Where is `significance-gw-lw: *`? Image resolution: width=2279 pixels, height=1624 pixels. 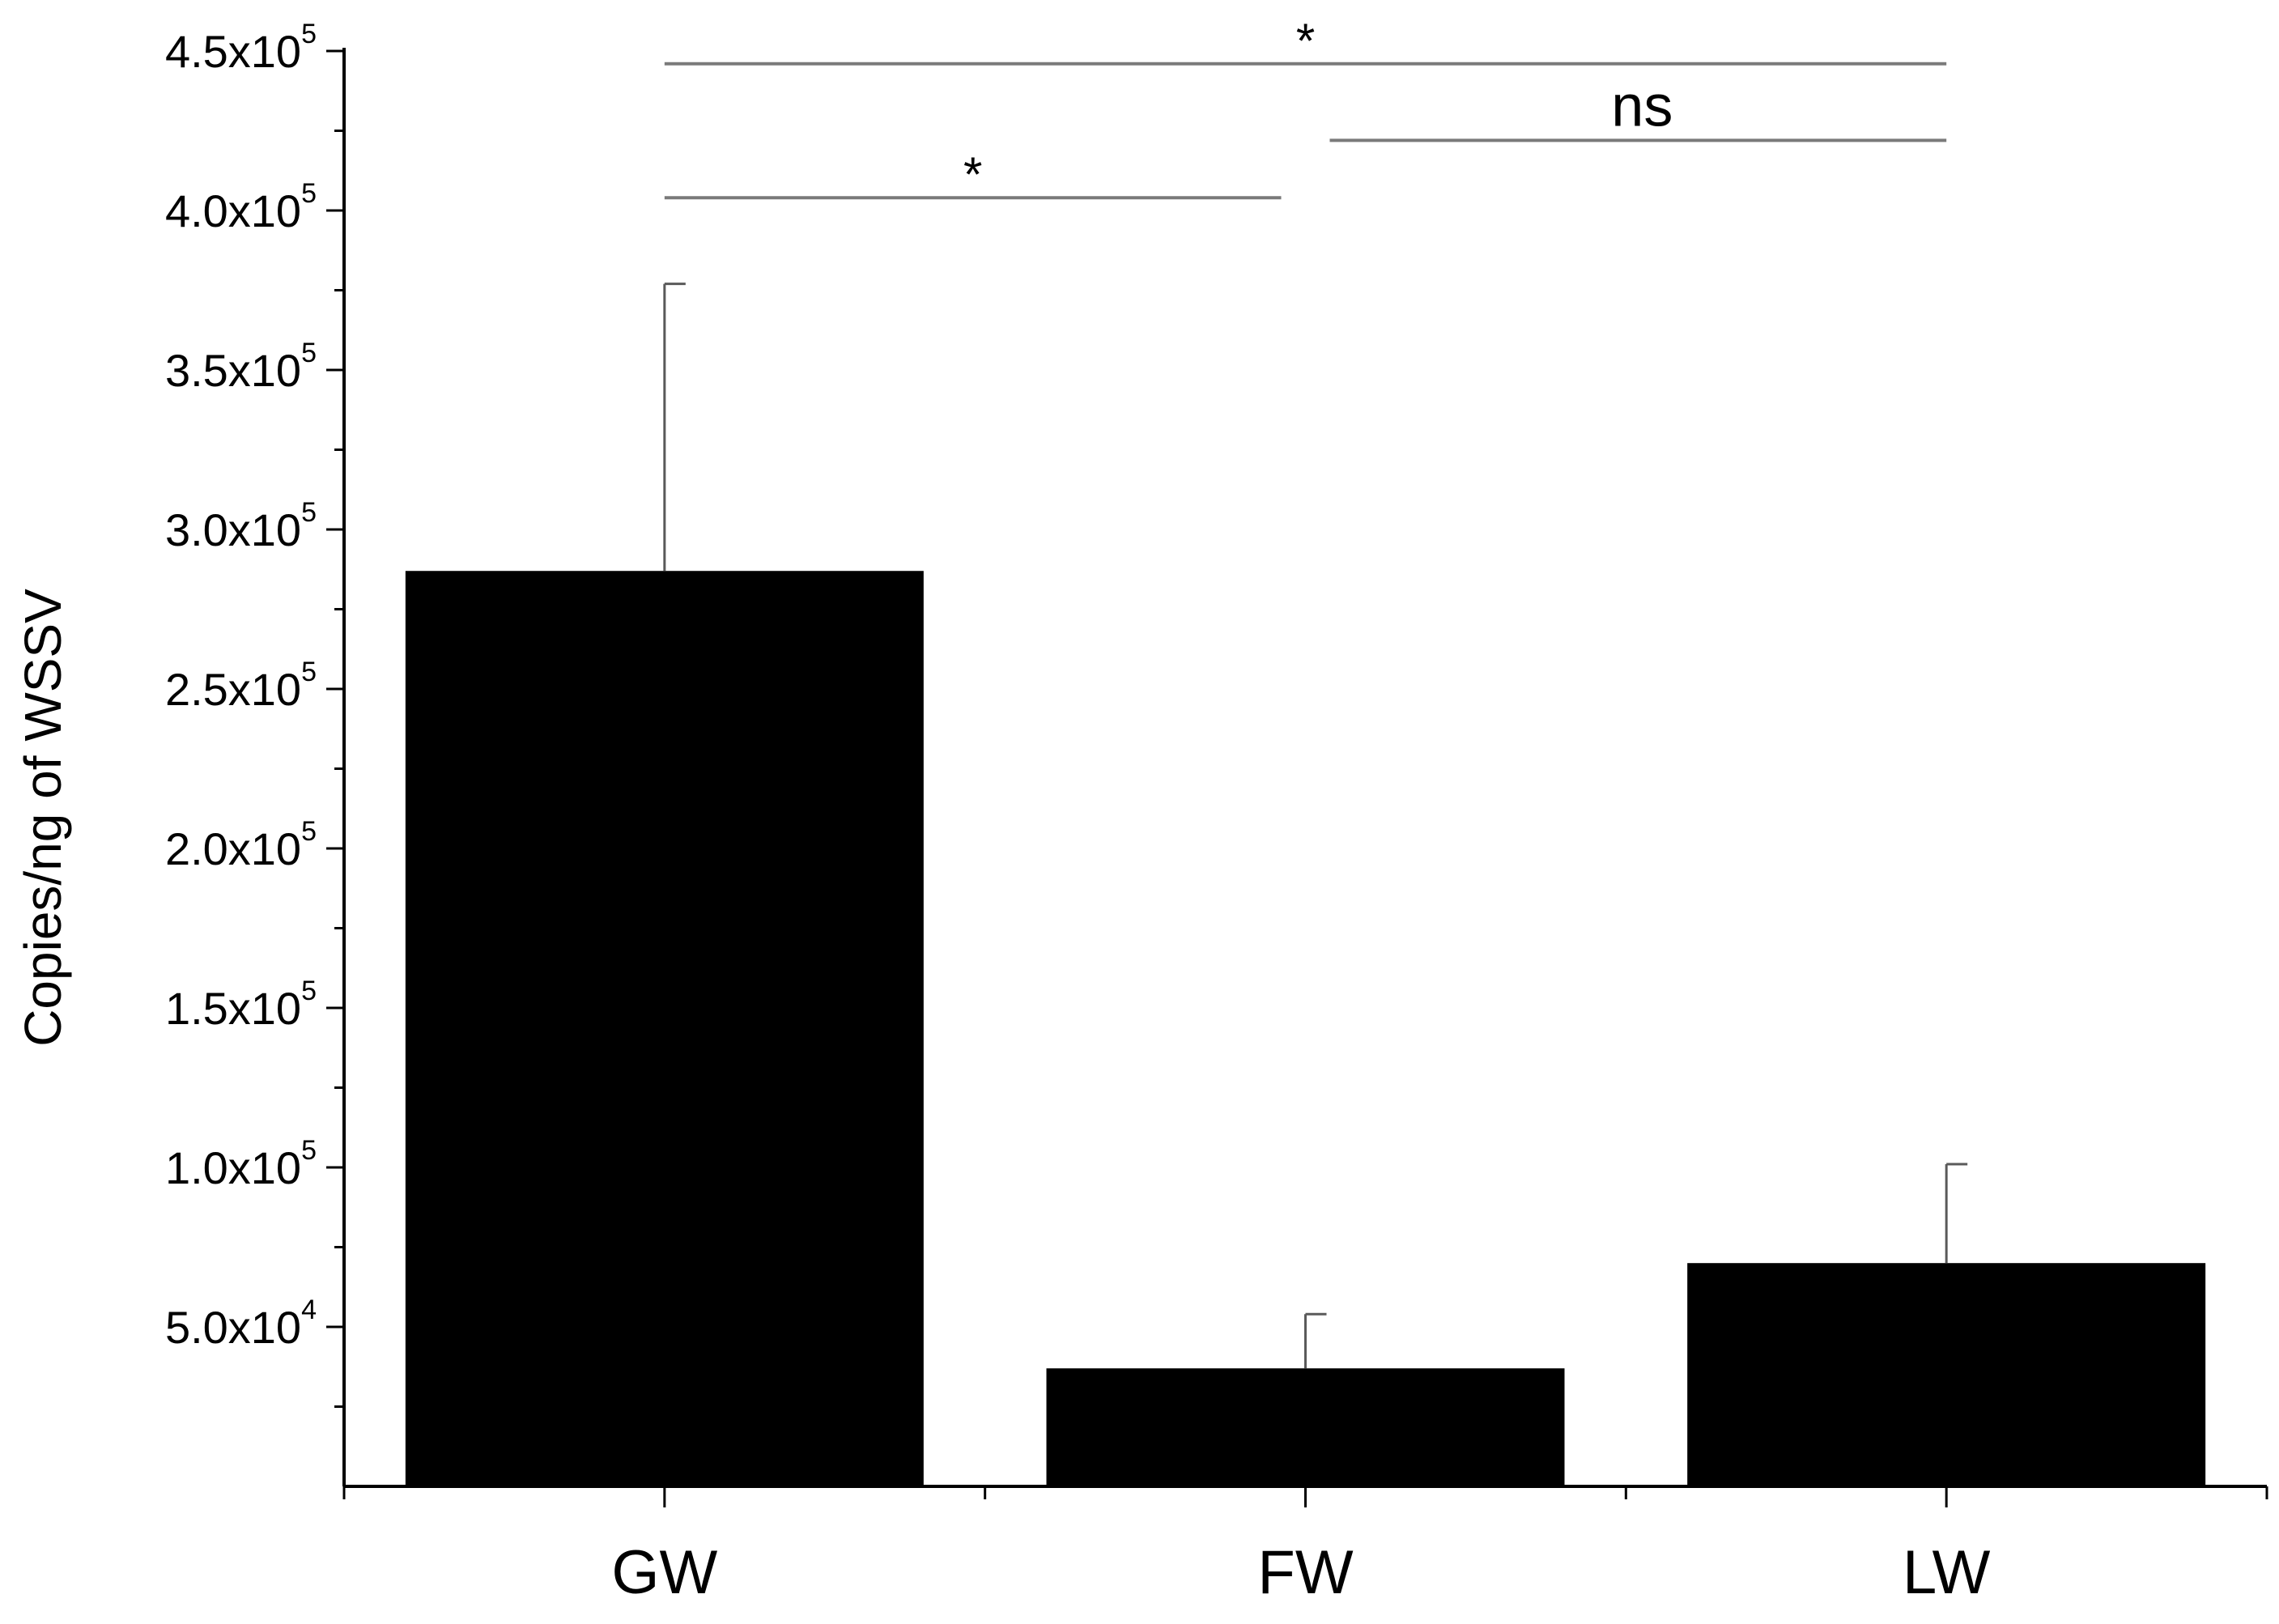 significance-gw-lw: * is located at coordinates (1305, 41).